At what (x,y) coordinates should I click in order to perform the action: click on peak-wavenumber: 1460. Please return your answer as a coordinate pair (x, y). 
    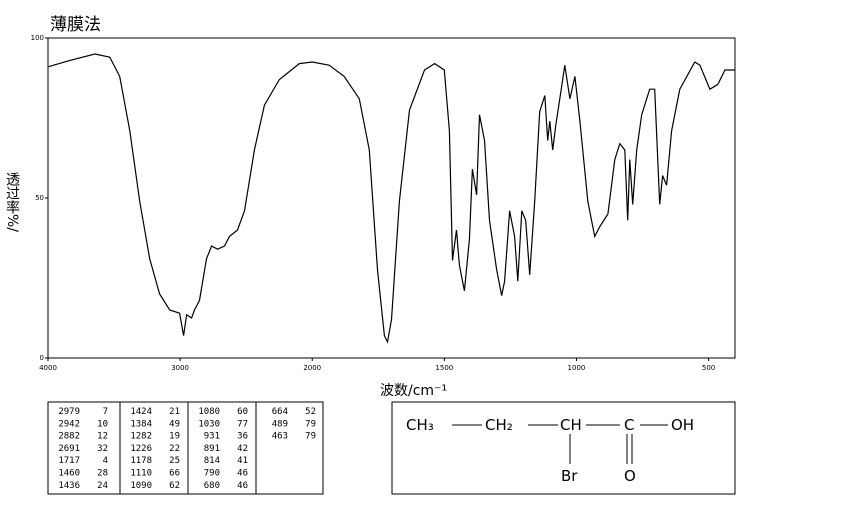
    Looking at the image, I should click on (69, 474).